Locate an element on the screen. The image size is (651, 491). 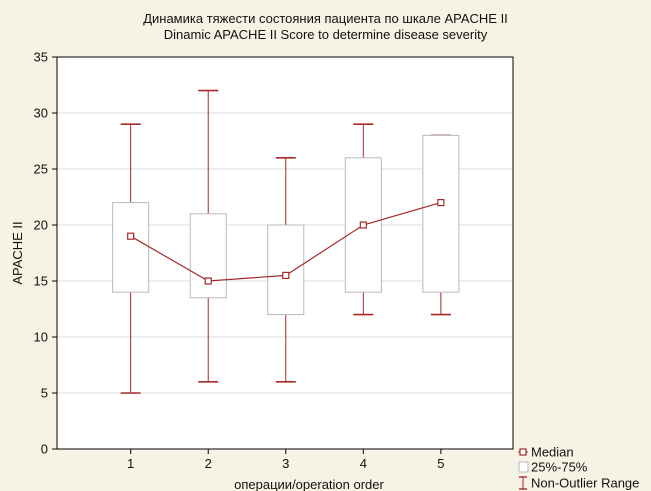
y-tick-label: 0 is located at coordinates (44, 449).